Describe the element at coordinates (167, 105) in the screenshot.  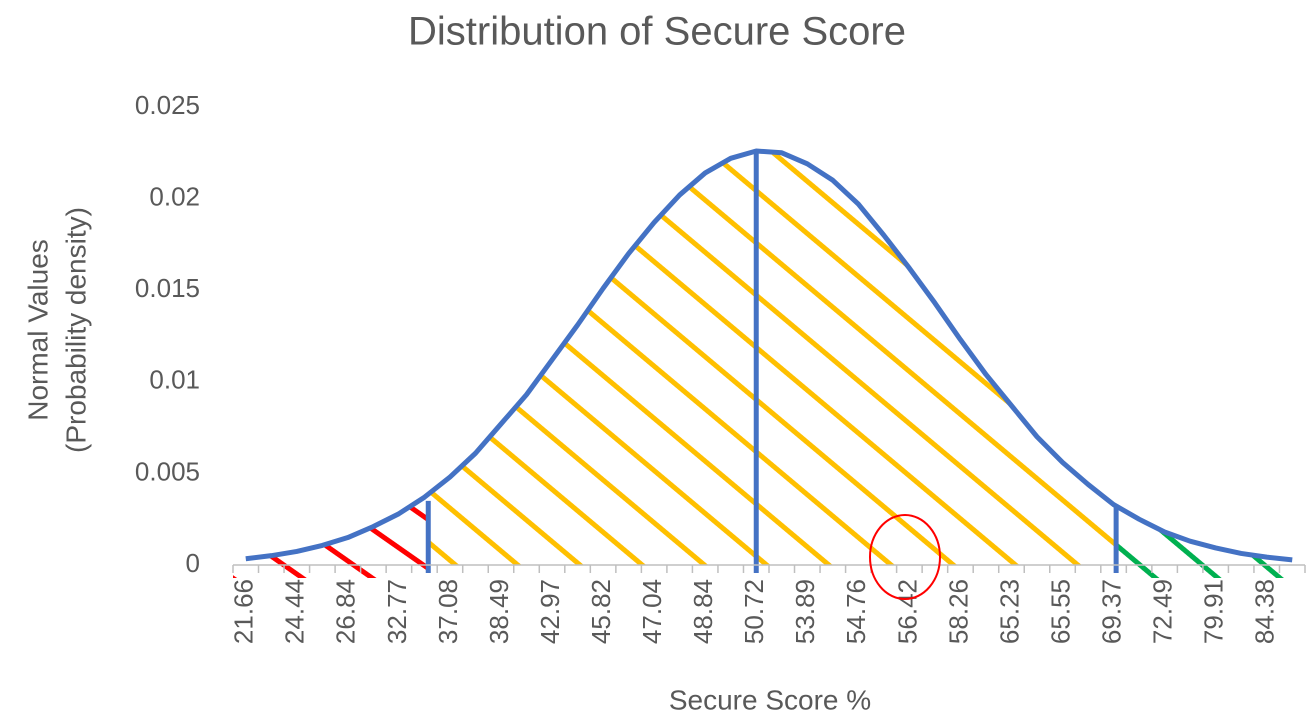
I see `y-tick-label: 0.025` at that location.